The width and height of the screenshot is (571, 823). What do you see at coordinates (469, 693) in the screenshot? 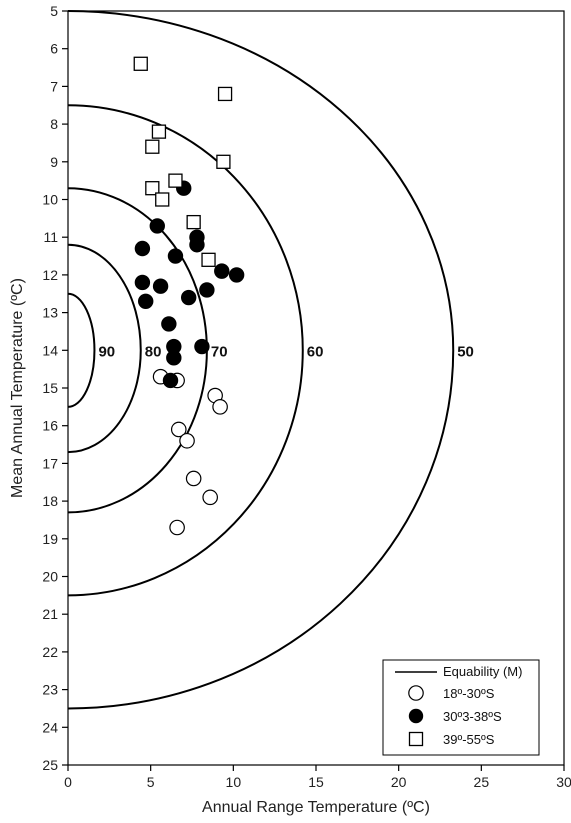
I see `legend-label-series: 18º-30ºS` at bounding box center [469, 693].